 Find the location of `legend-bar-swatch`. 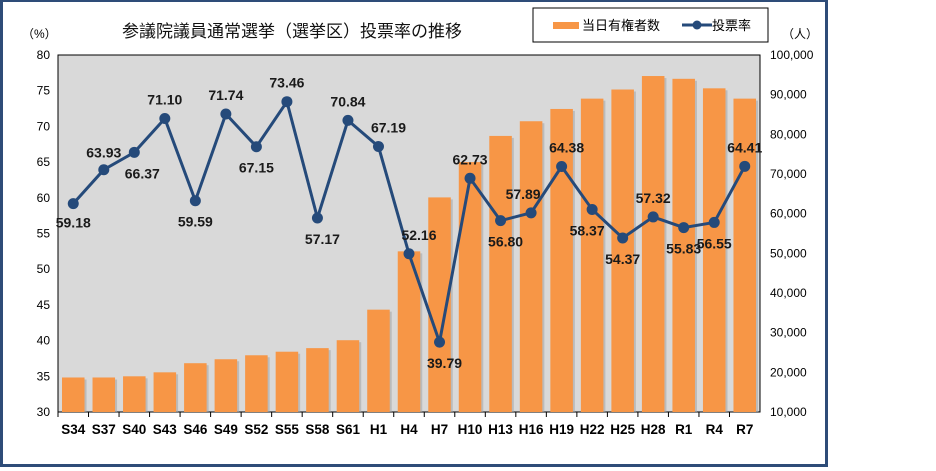

legend-bar-swatch is located at coordinates (566, 25).